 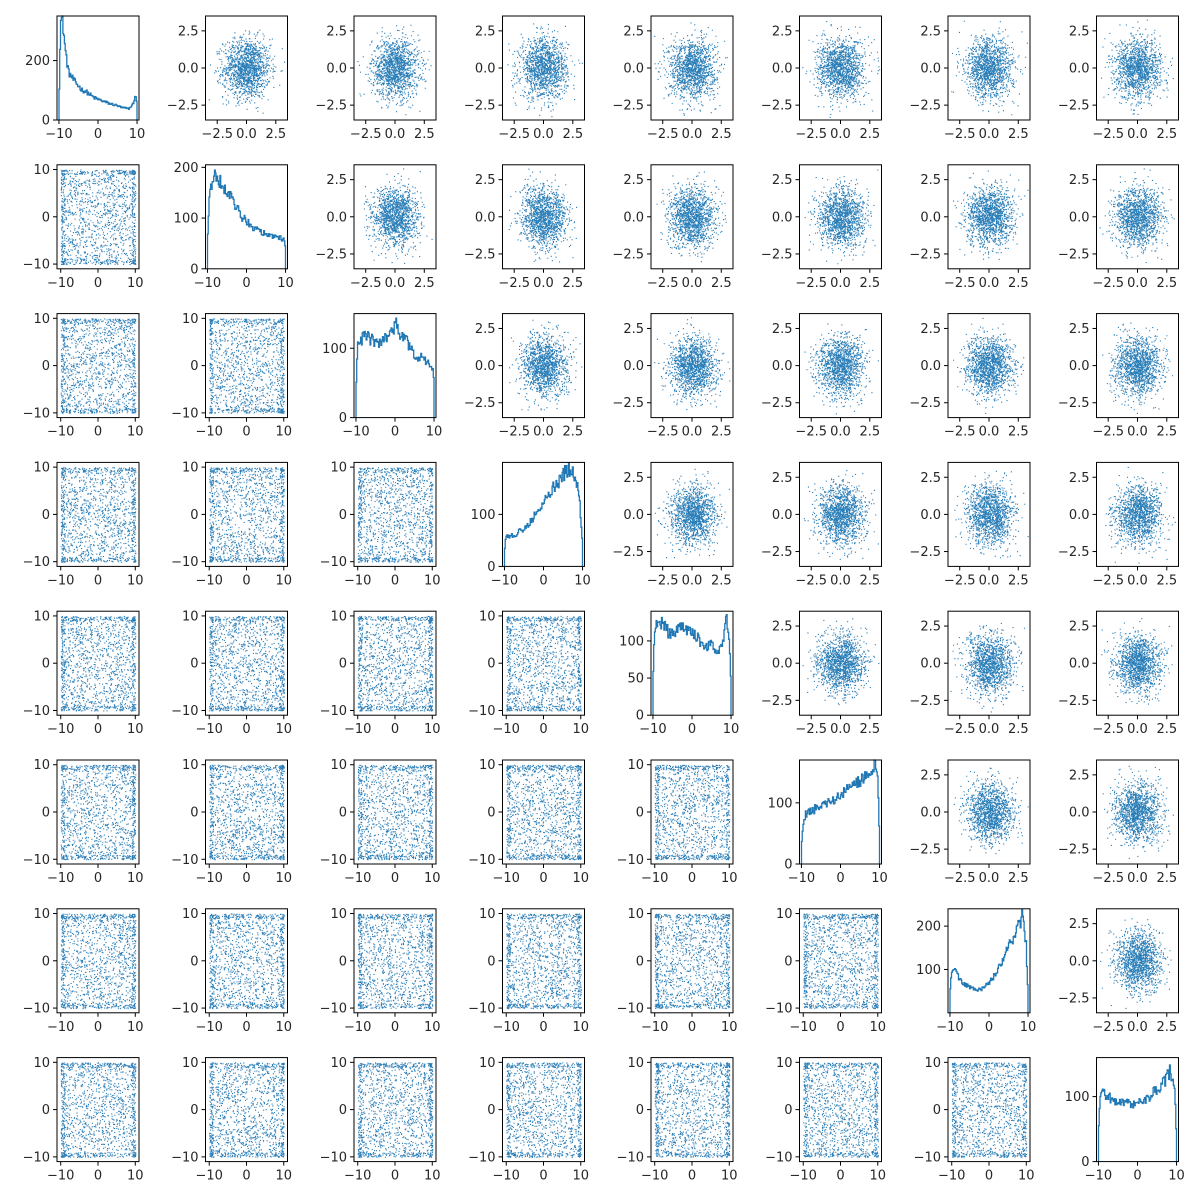 I want to click on panel-r2-c7-xtick-label: −2.5, so click(x=1108, y=432).